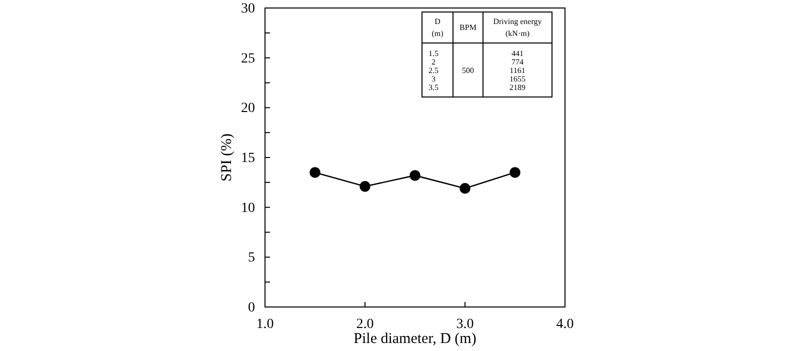 Image resolution: width=800 pixels, height=351 pixels. Describe the element at coordinates (518, 79) in the screenshot. I see `annotation: 1655` at that location.